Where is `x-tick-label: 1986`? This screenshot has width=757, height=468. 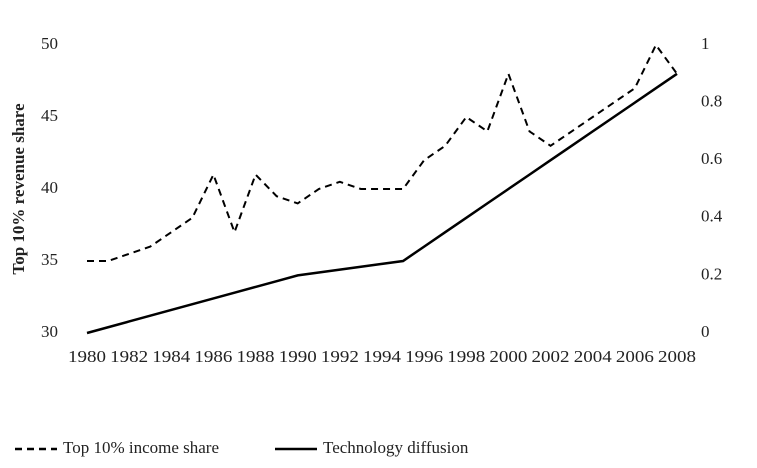
x-tick-label: 1986 is located at coordinates (213, 356).